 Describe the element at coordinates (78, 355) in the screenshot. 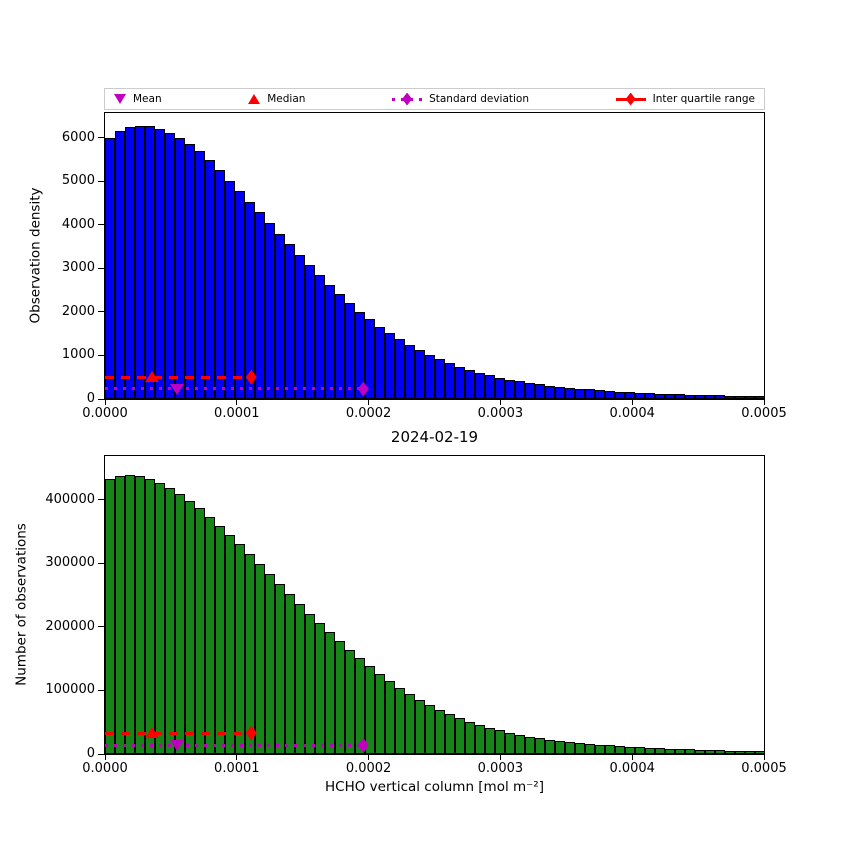

I see `y-tick-label: 1000` at that location.